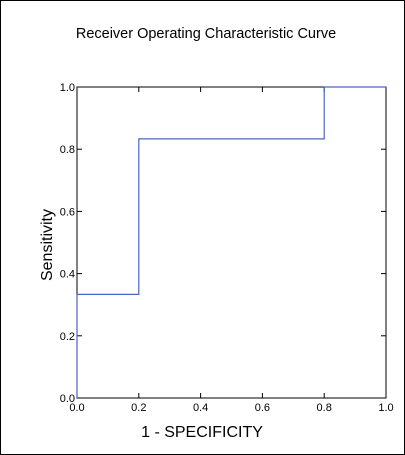 The height and width of the screenshot is (455, 405). What do you see at coordinates (262, 408) in the screenshot?
I see `x-tick-label: 0.6` at bounding box center [262, 408].